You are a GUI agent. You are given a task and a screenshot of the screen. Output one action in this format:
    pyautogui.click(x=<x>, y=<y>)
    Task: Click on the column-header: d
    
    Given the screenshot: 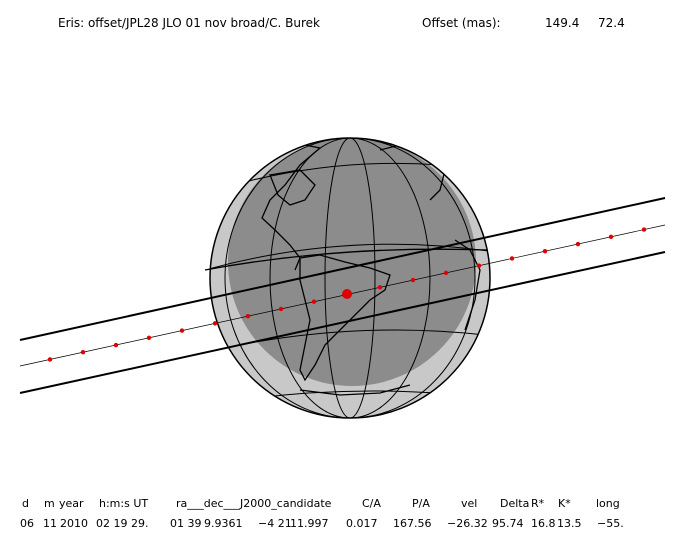 What is the action you would take?
    pyautogui.click(x=25, y=503)
    